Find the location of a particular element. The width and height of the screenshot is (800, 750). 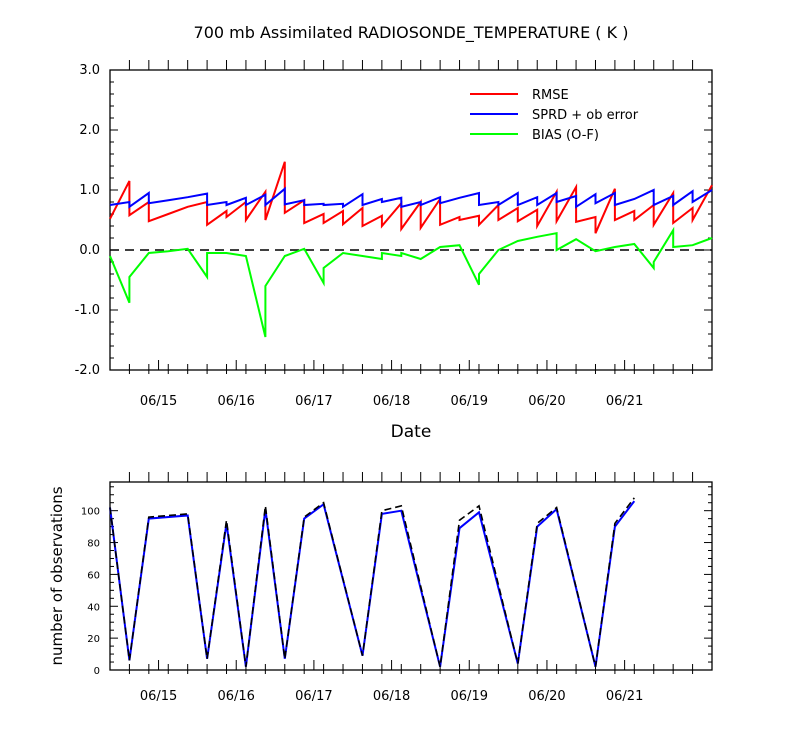

legend-label: BIAS (O-F) is located at coordinates (565, 135).